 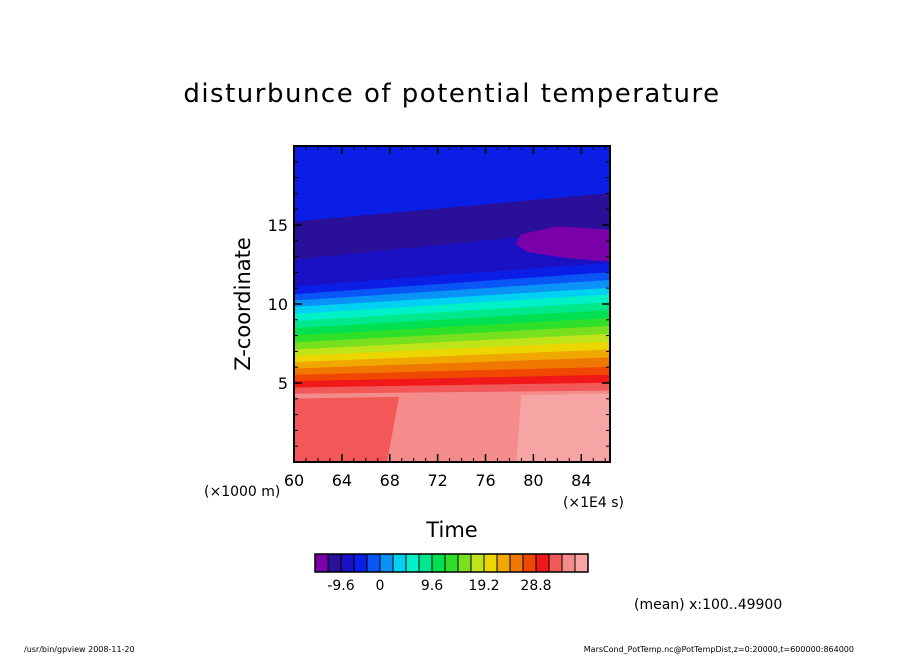 What do you see at coordinates (278, 304) in the screenshot?
I see `y-tick-label: 10` at bounding box center [278, 304].